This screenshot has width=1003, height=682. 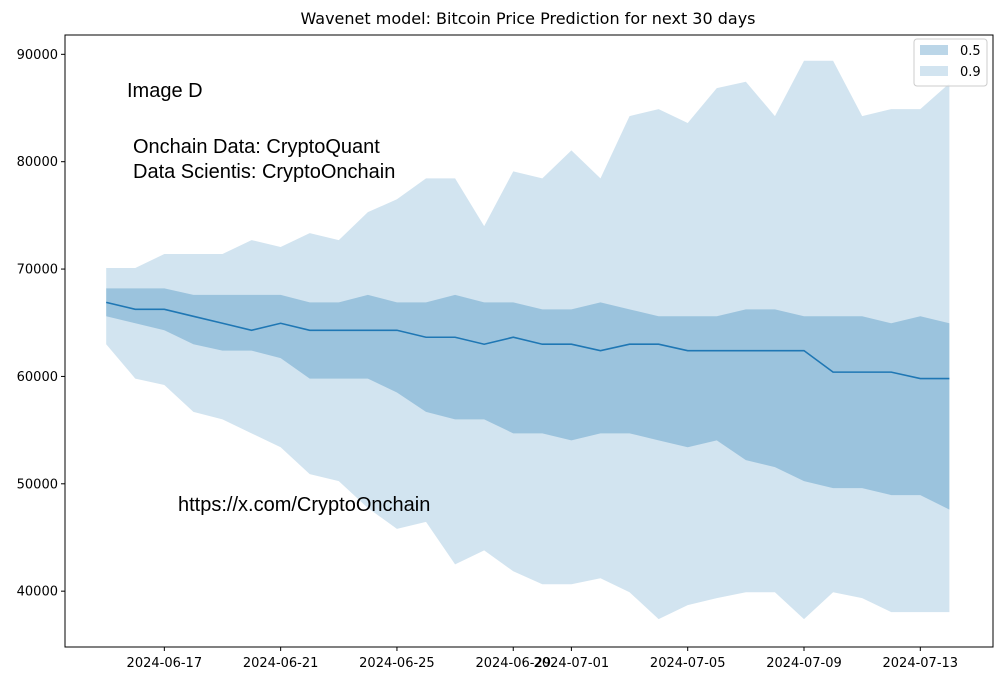 I want to click on x-tick-label: 2024-07-01, so click(x=572, y=663).